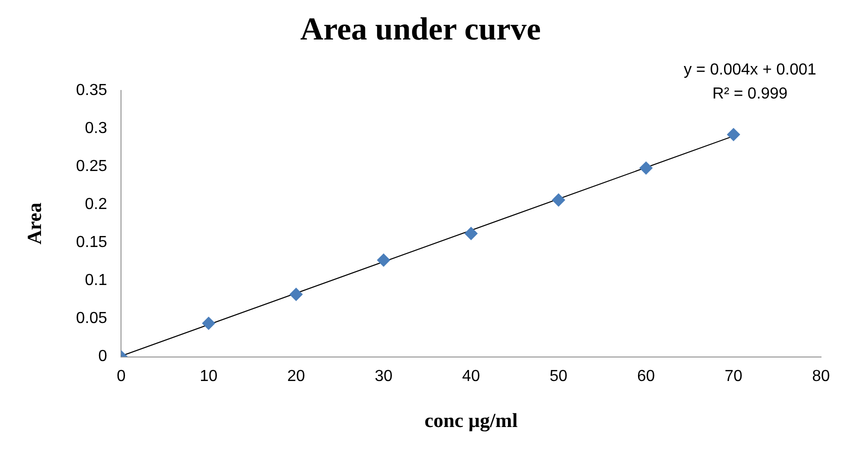 The height and width of the screenshot is (450, 851). I want to click on chart-title: Area under curve, so click(420, 28).